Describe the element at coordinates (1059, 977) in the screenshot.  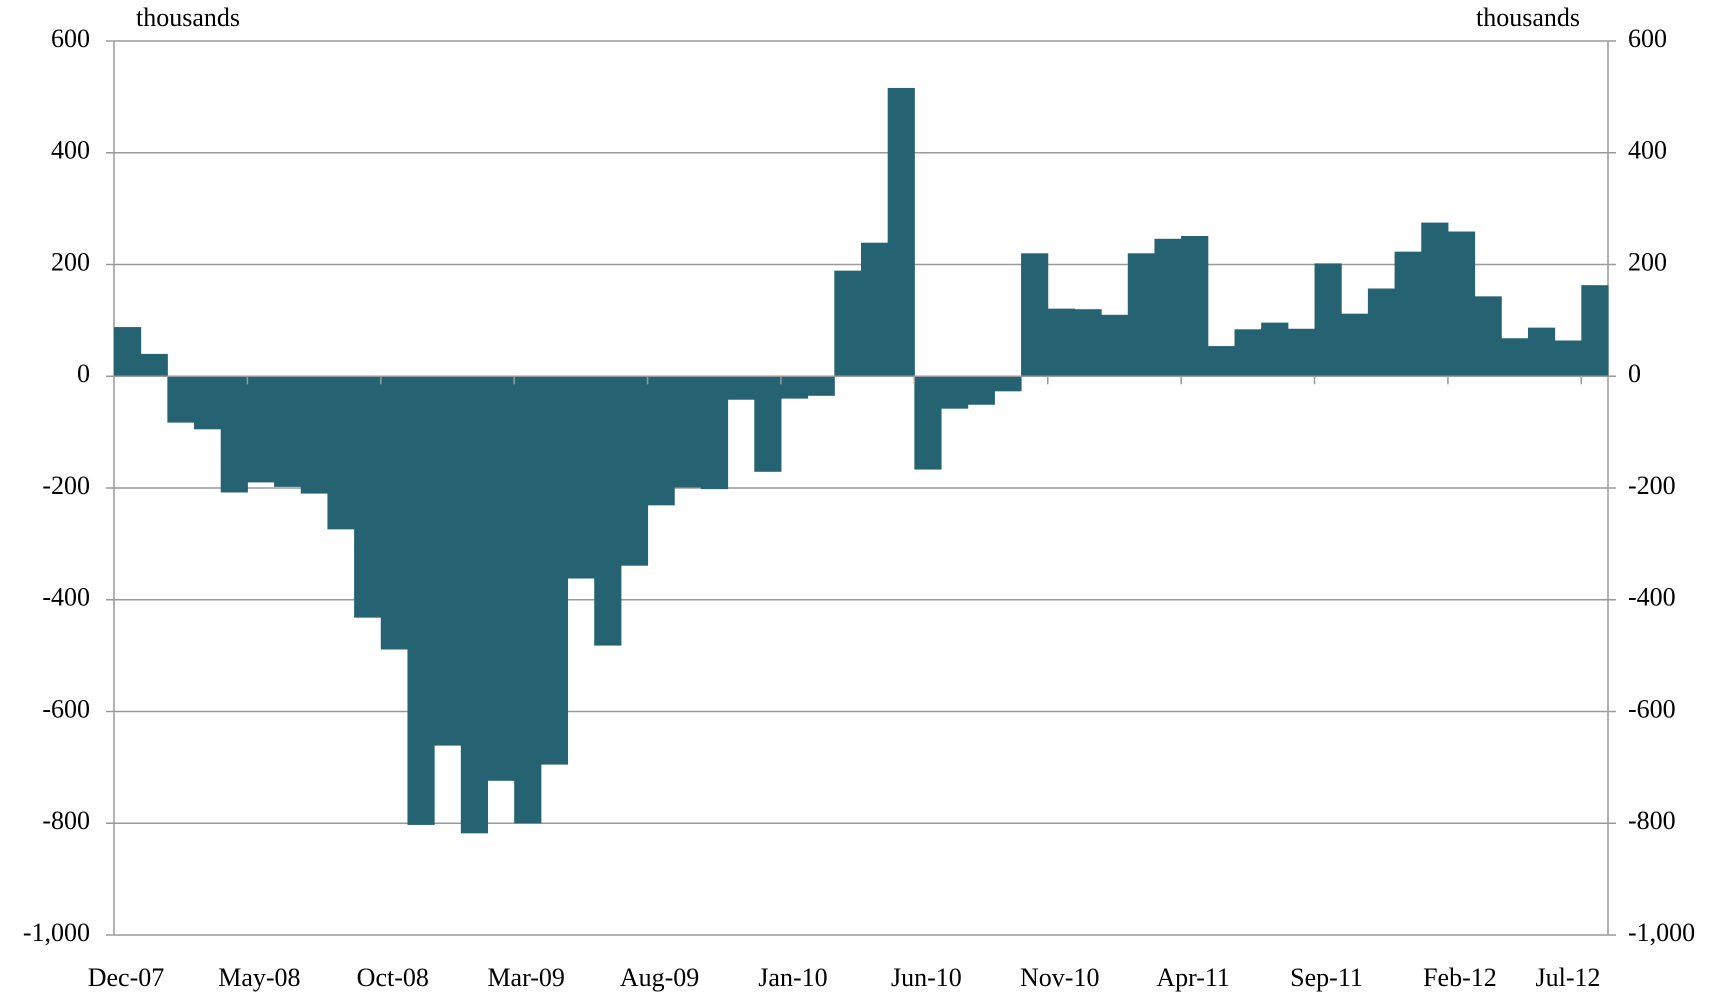
I see `x-tick-label: Nov-10` at that location.